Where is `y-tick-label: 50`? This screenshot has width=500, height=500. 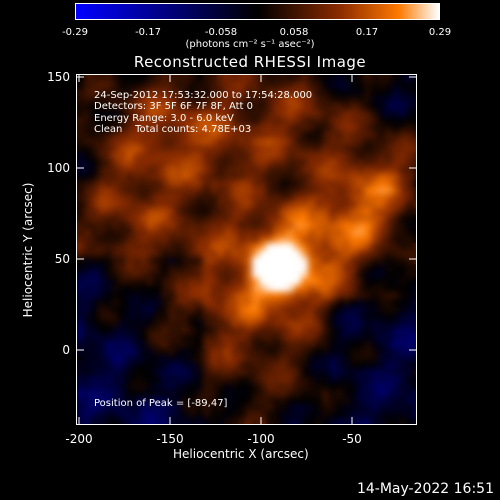
y-tick-label: 50 is located at coordinates (62, 259).